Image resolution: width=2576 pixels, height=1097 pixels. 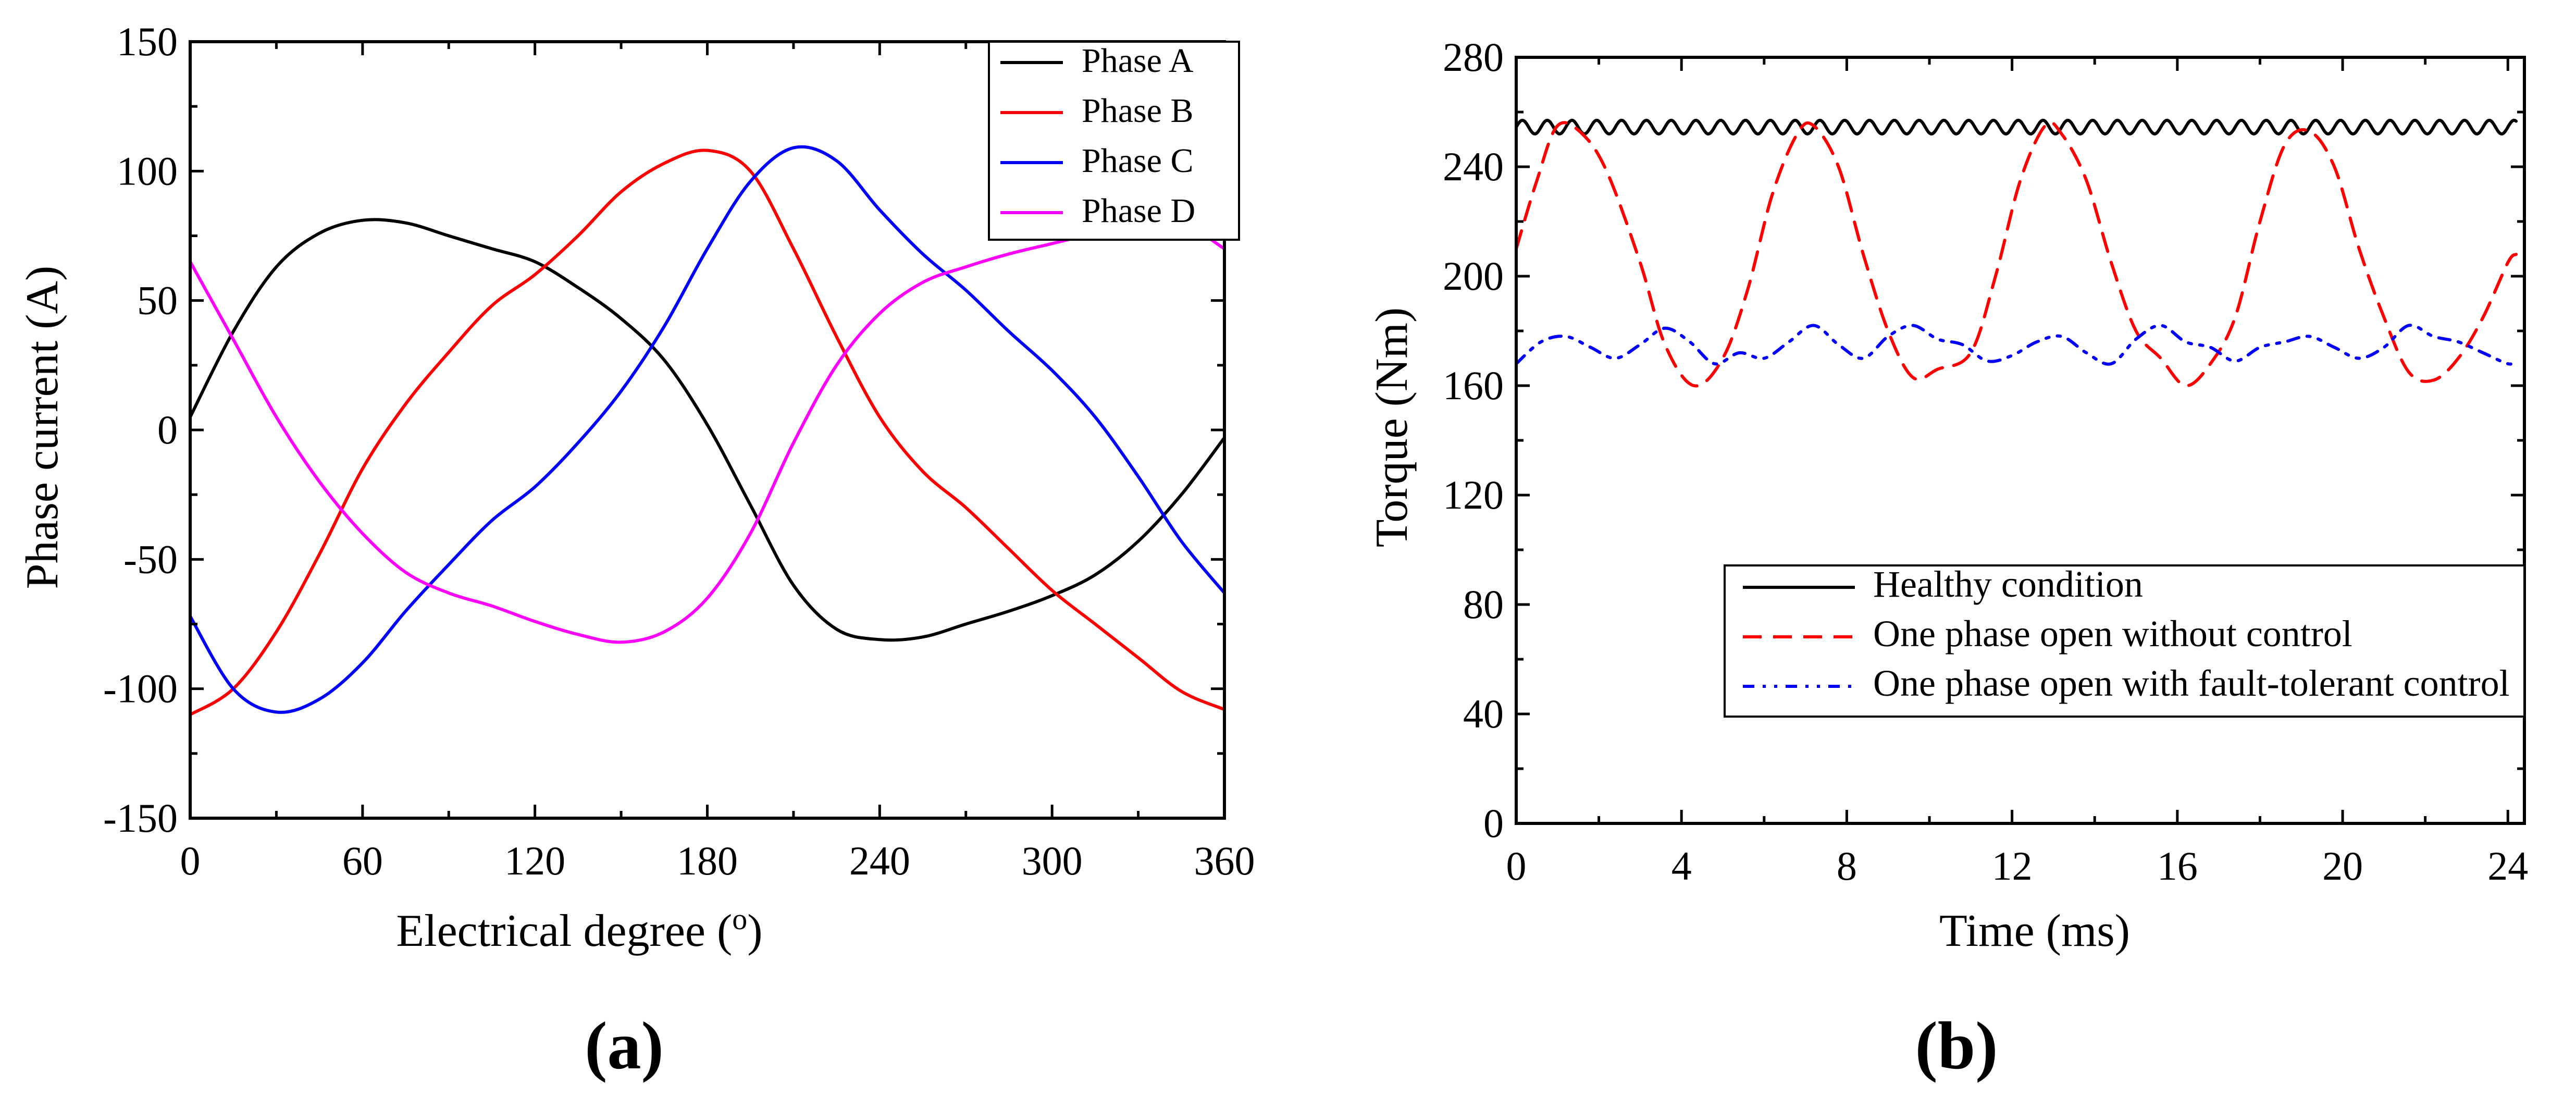 What do you see at coordinates (1483, 713) in the screenshot?
I see `chart-b-y-tick-label: 40` at bounding box center [1483, 713].